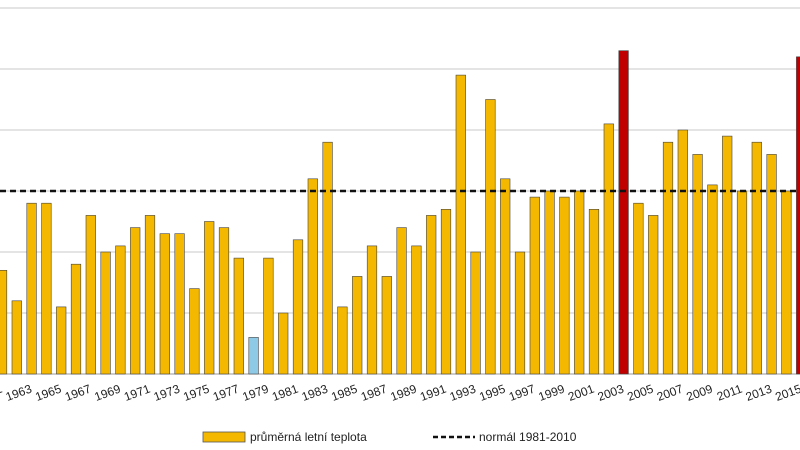 The width and height of the screenshot is (800, 450). I want to click on legend-label: průměrná letní teplota, so click(308, 437).